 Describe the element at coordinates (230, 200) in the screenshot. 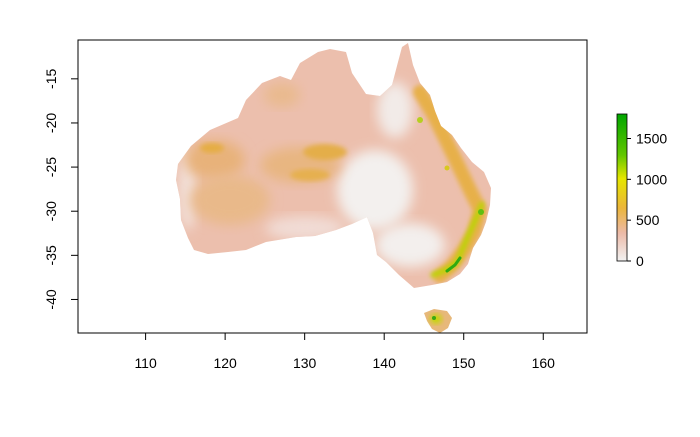

I see `western-plateau` at that location.